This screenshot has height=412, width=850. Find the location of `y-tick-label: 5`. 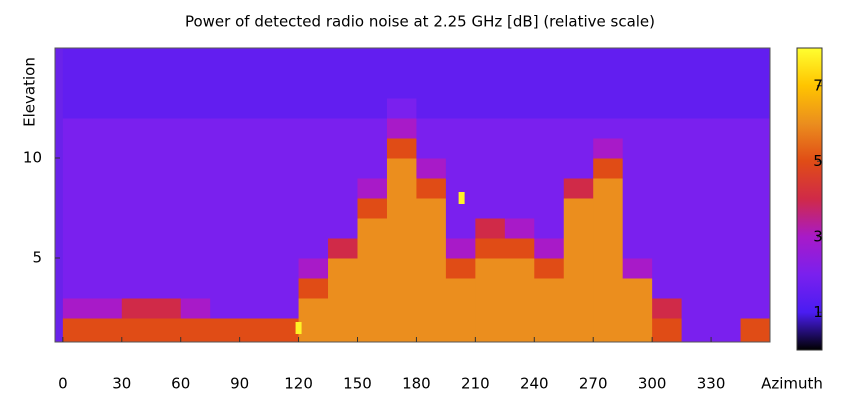

y-tick-label: 5 is located at coordinates (37, 258).